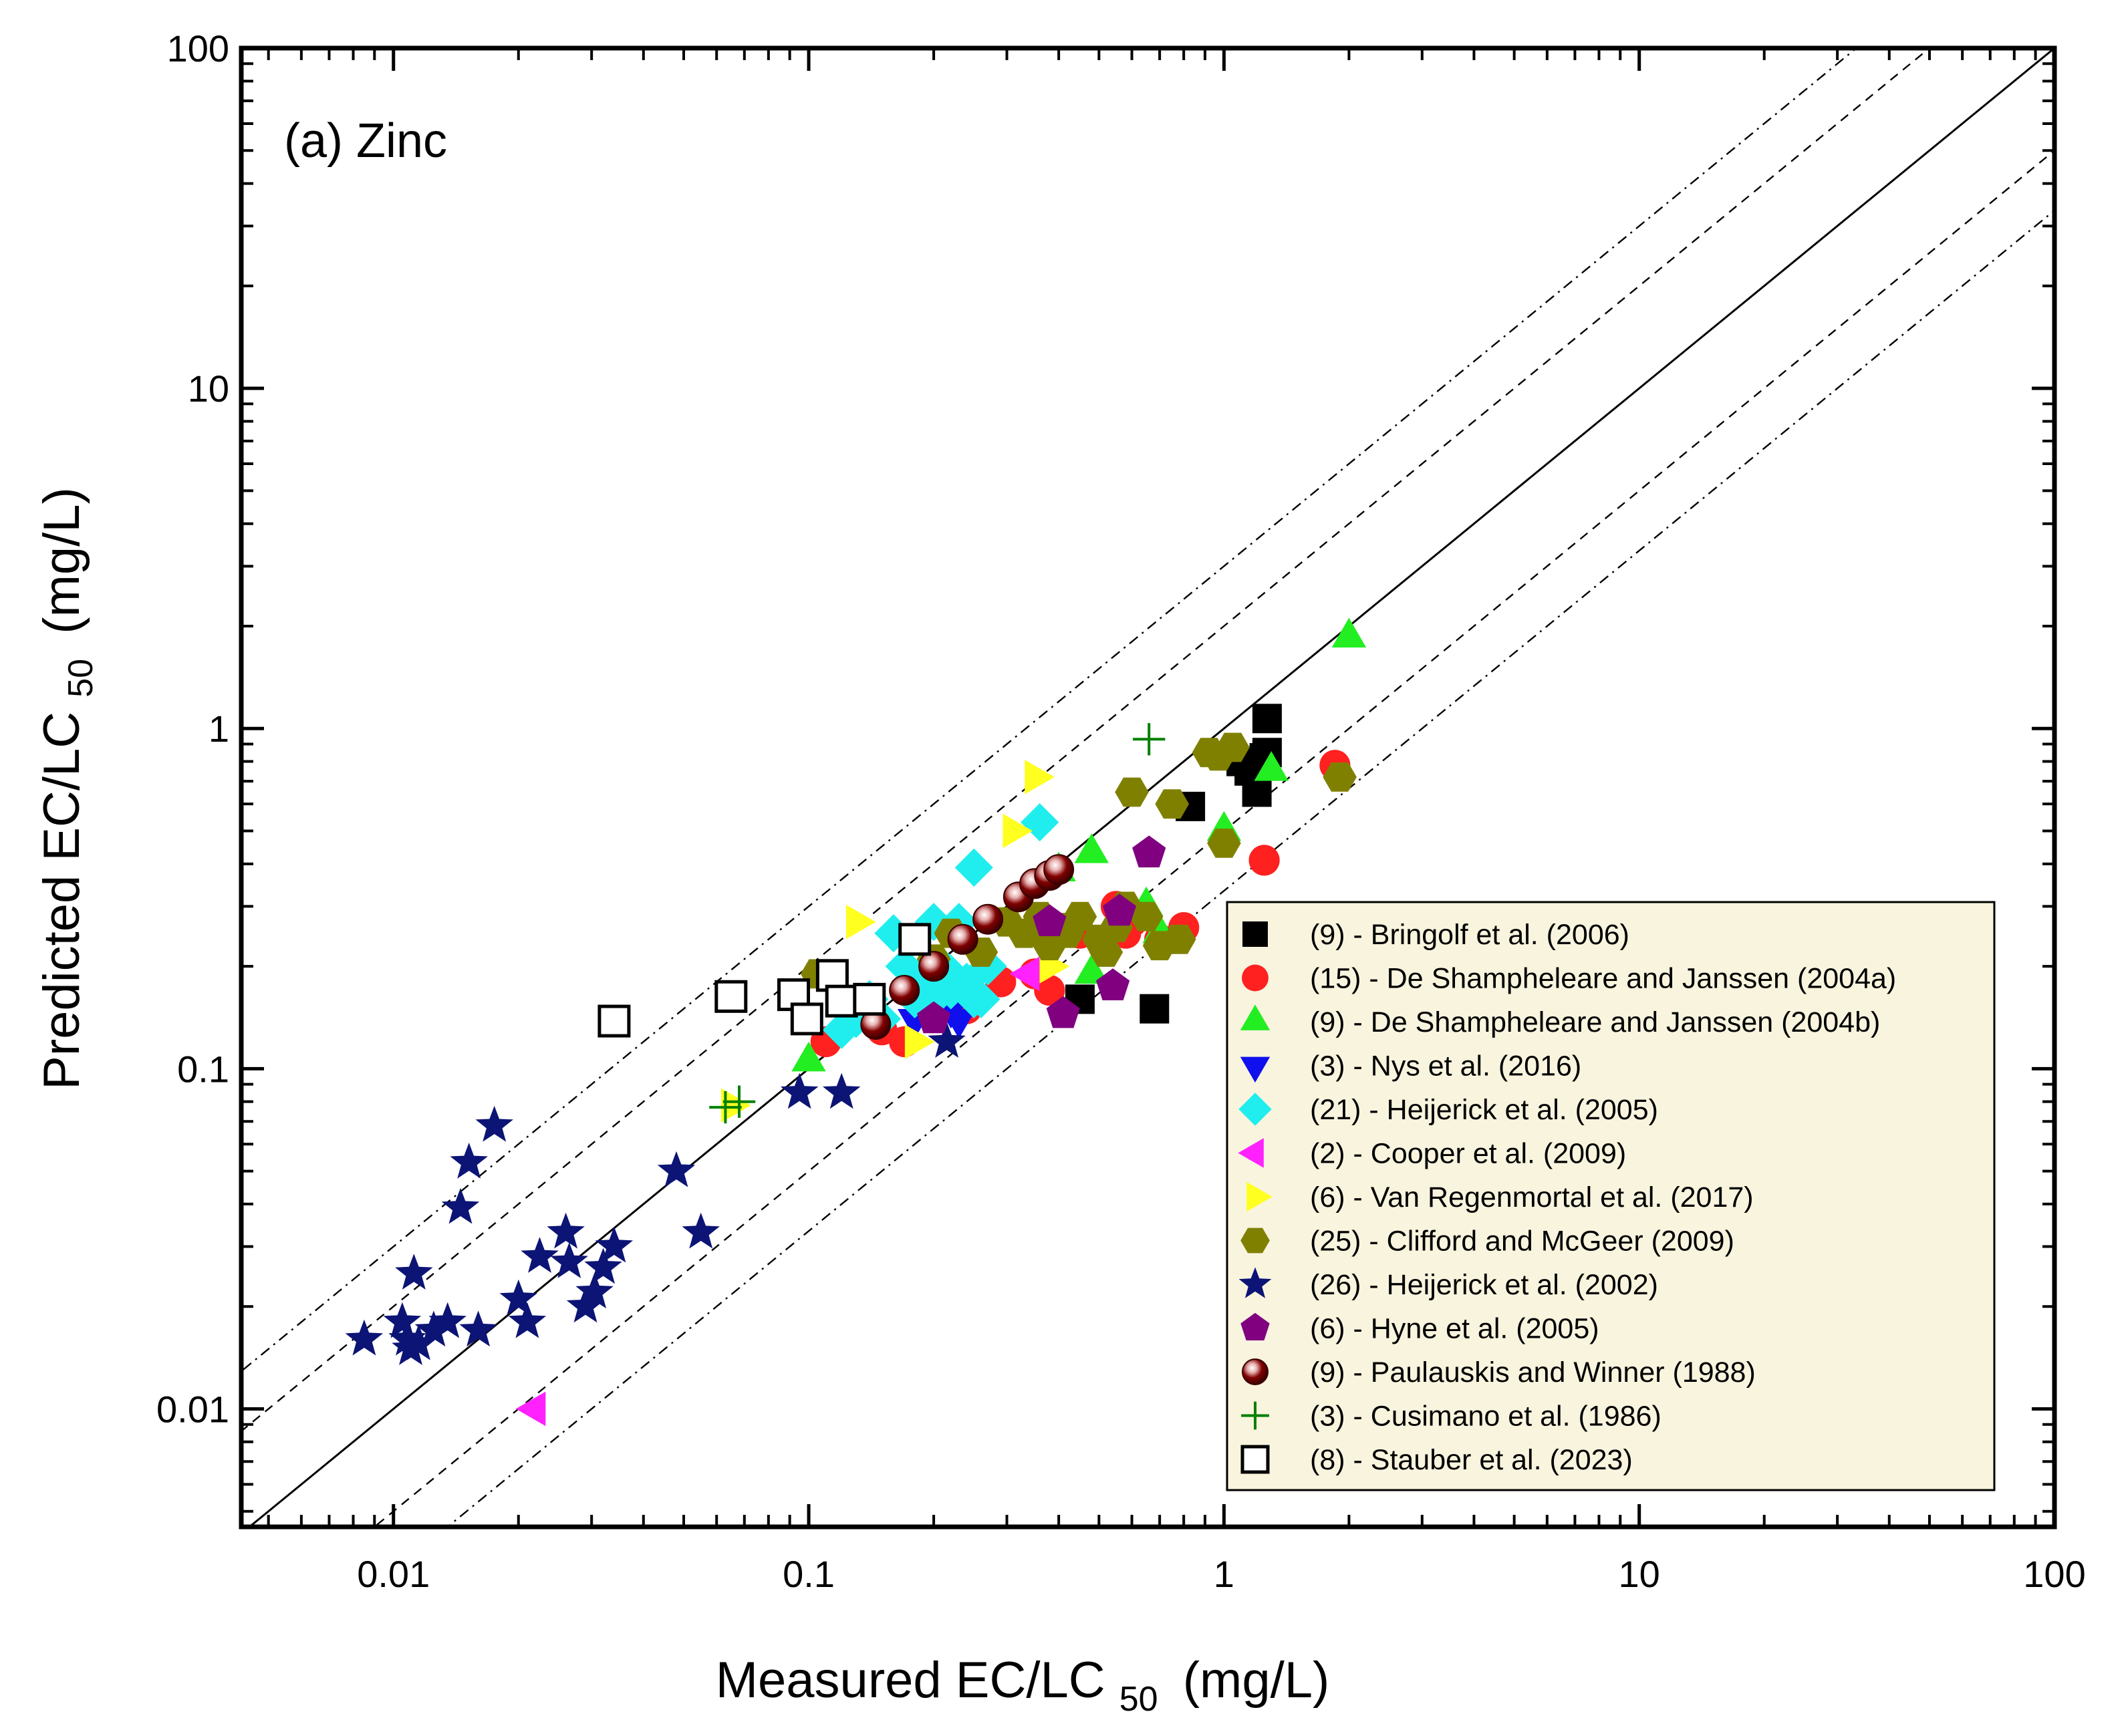  What do you see at coordinates (1256, 1680) in the screenshot?
I see `x-axis-title-unit: (mg/L)` at bounding box center [1256, 1680].